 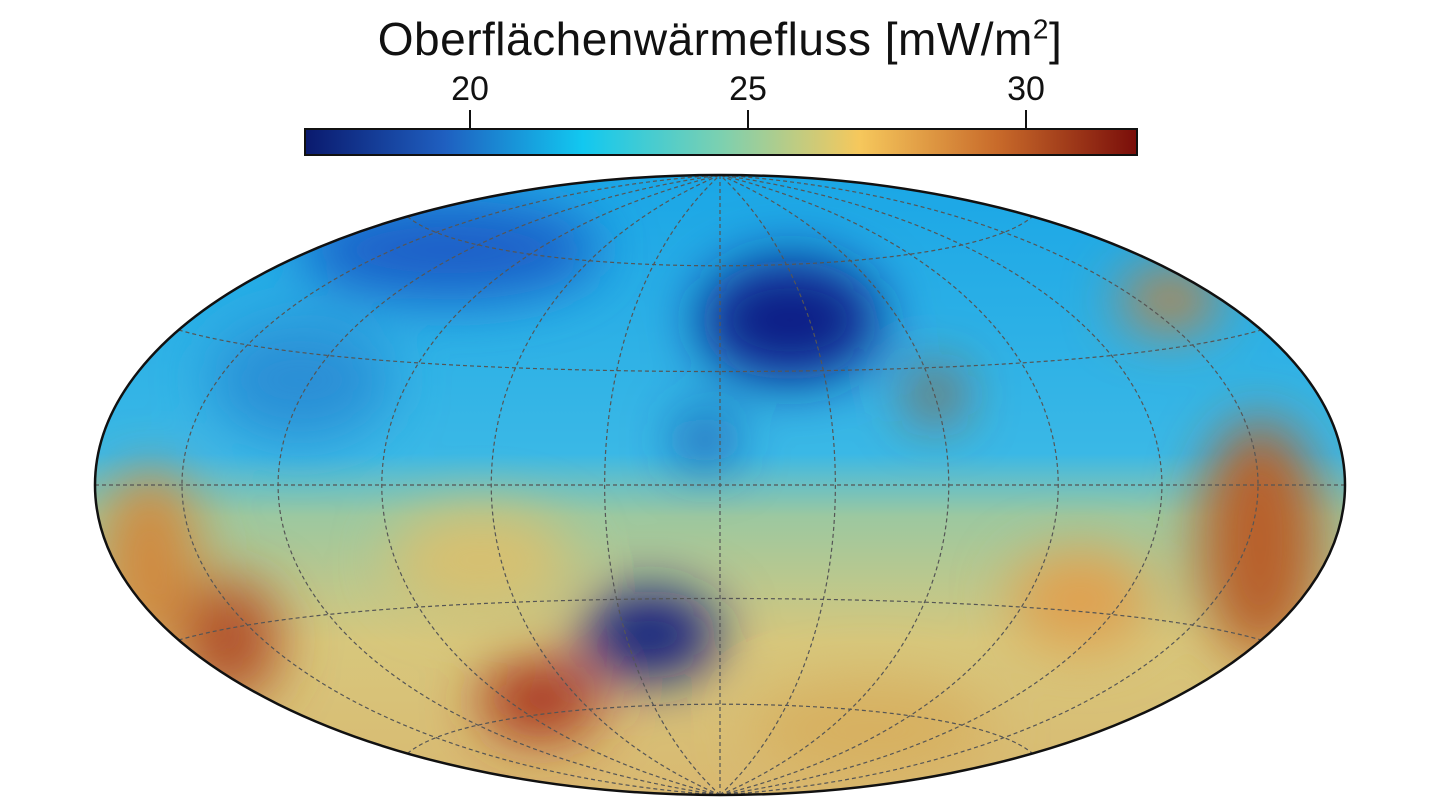 What do you see at coordinates (721, 142) in the screenshot?
I see `colorbar` at bounding box center [721, 142].